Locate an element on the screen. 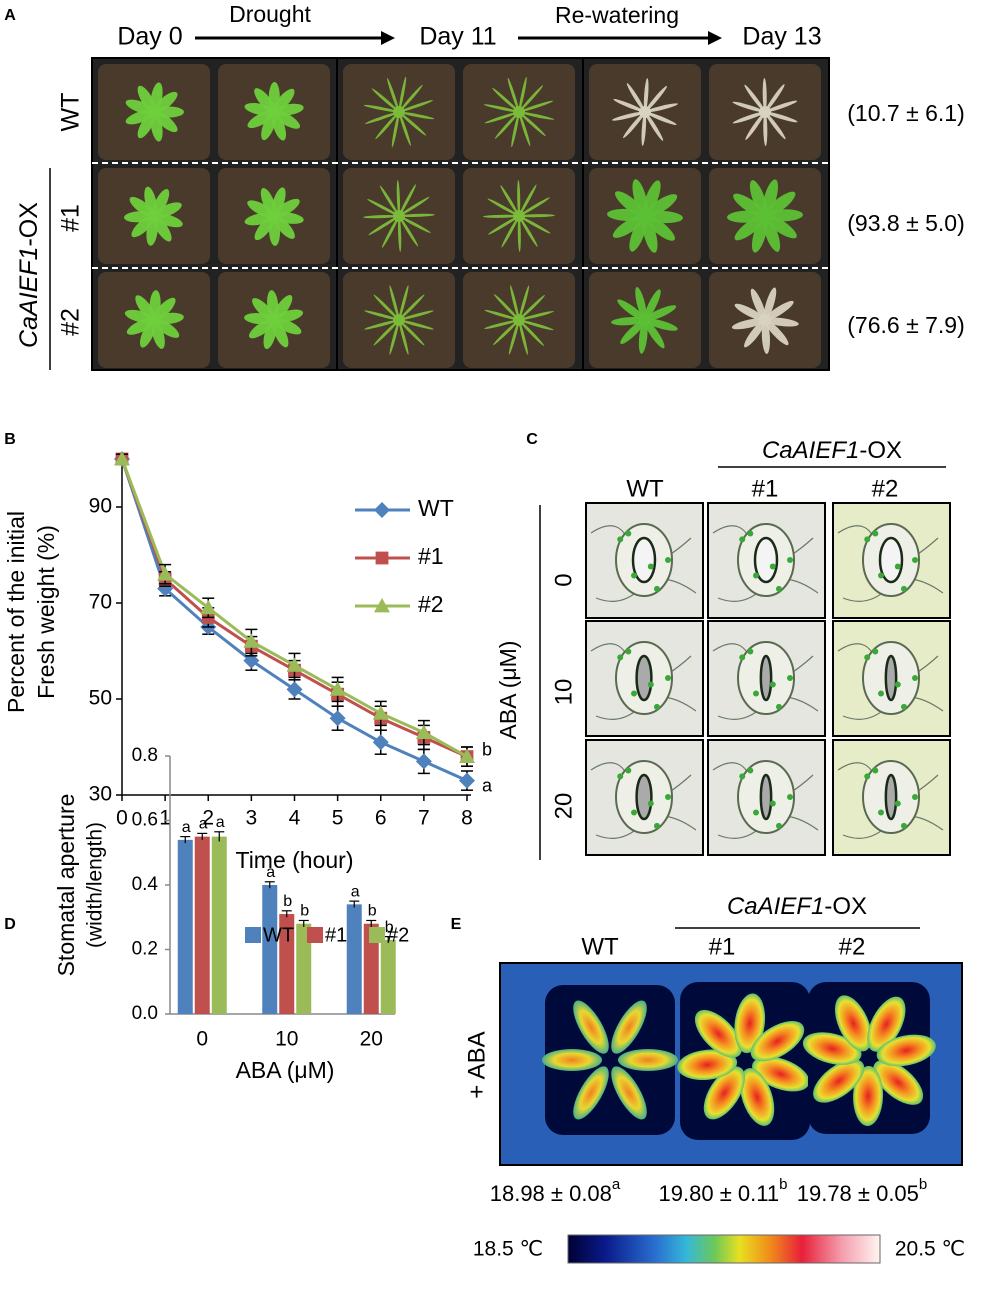 The image size is (1000, 1291). legend-label: #1 is located at coordinates (431, 556).